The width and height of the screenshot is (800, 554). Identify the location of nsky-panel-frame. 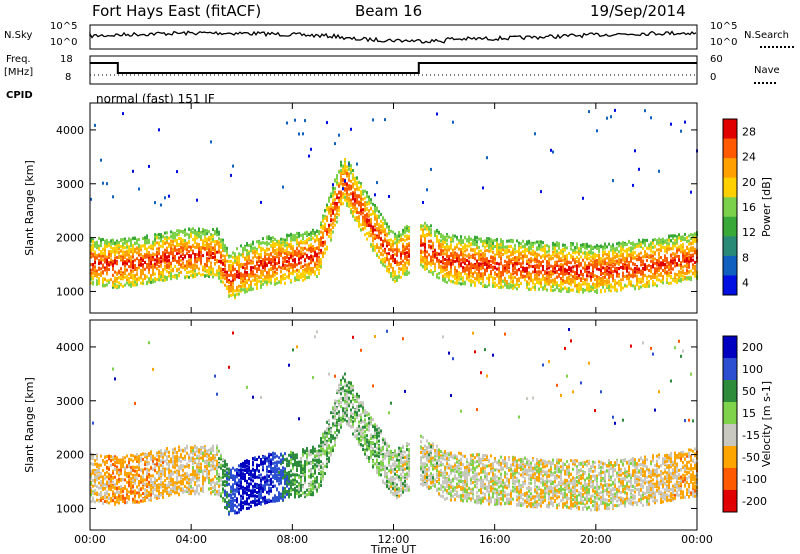
(393, 37).